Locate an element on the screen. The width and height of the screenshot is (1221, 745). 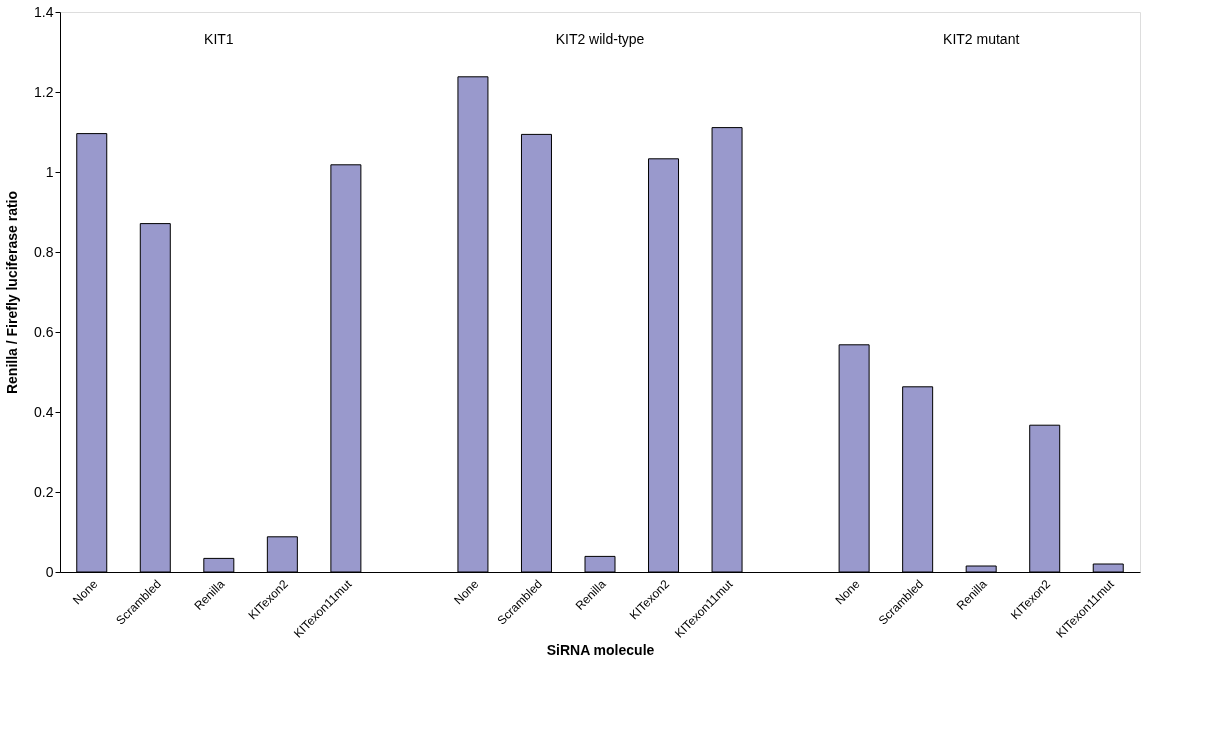
y-tick-label: 0.8 is located at coordinates (44, 251).